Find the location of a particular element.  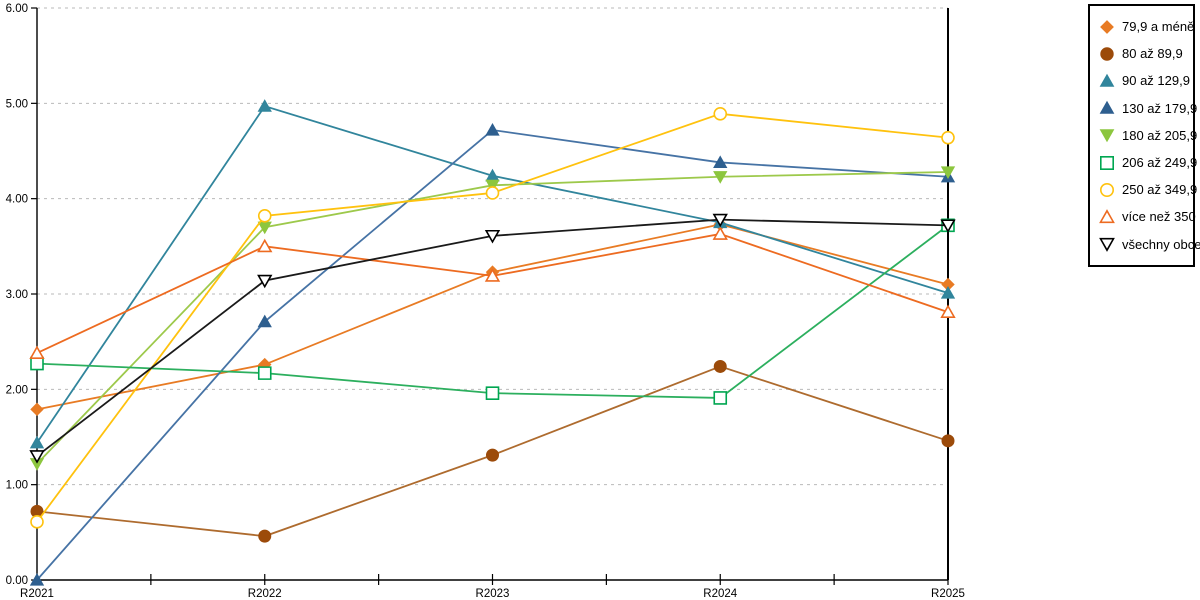

legend-item-1: 80 až 89,9 is located at coordinates (1143, 53).